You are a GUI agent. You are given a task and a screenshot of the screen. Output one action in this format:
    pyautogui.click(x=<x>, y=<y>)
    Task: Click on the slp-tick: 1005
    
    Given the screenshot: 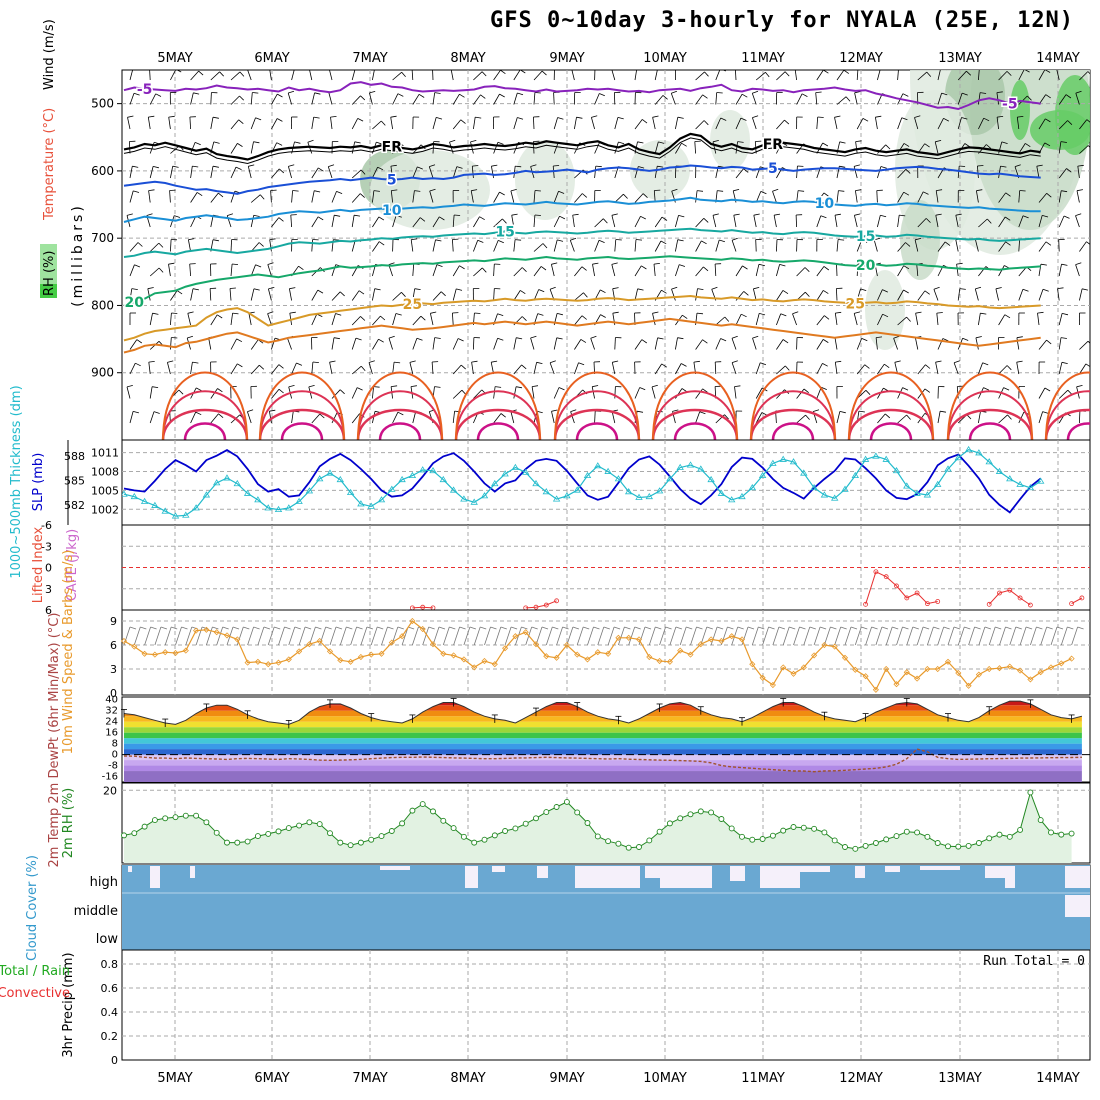 What is the action you would take?
    pyautogui.click(x=105, y=490)
    